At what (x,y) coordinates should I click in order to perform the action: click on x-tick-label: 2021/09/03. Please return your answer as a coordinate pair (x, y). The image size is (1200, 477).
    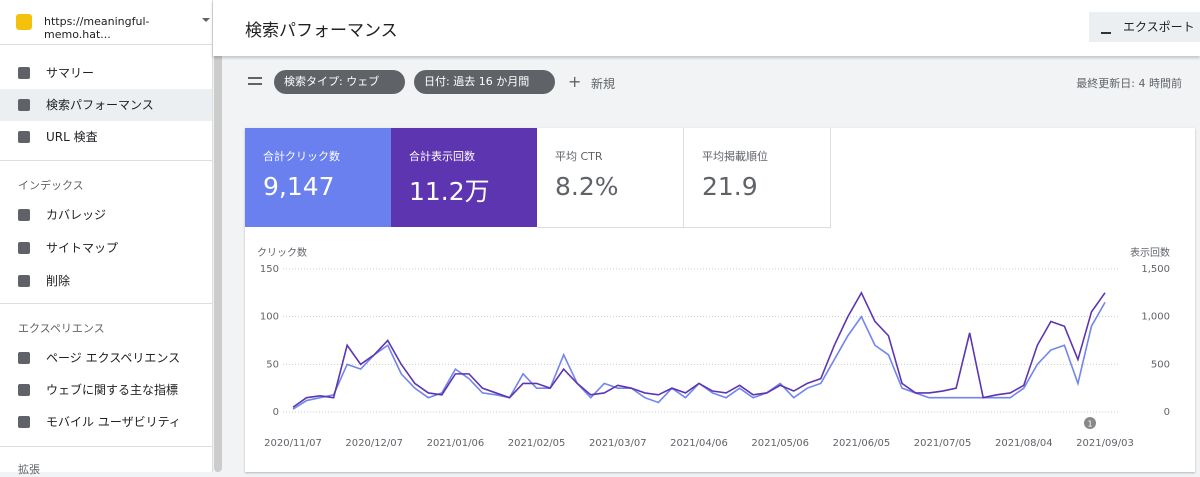
    Looking at the image, I should click on (1105, 443).